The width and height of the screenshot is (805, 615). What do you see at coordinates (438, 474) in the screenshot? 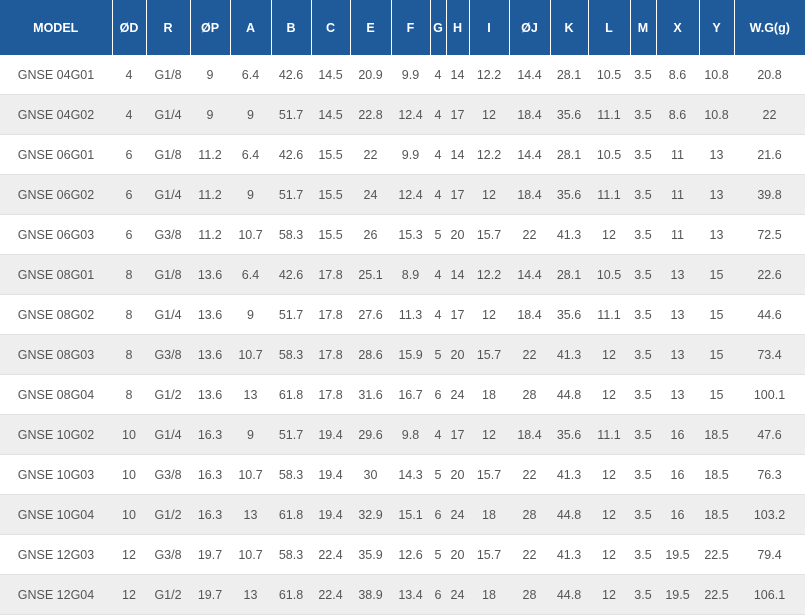
I see `table-cell: 5` at bounding box center [438, 474].